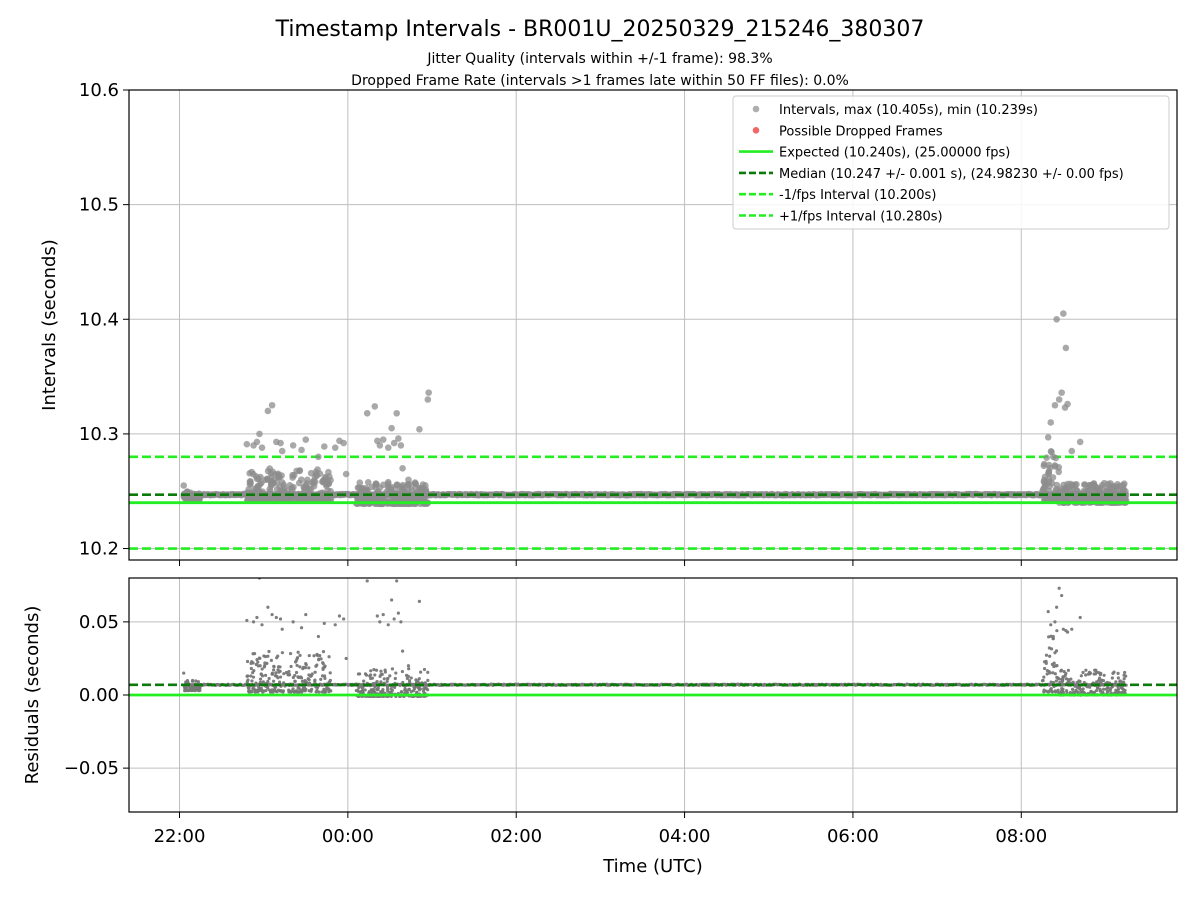  I want to click on y-axis-label: Residuals (seconds), so click(32, 695).